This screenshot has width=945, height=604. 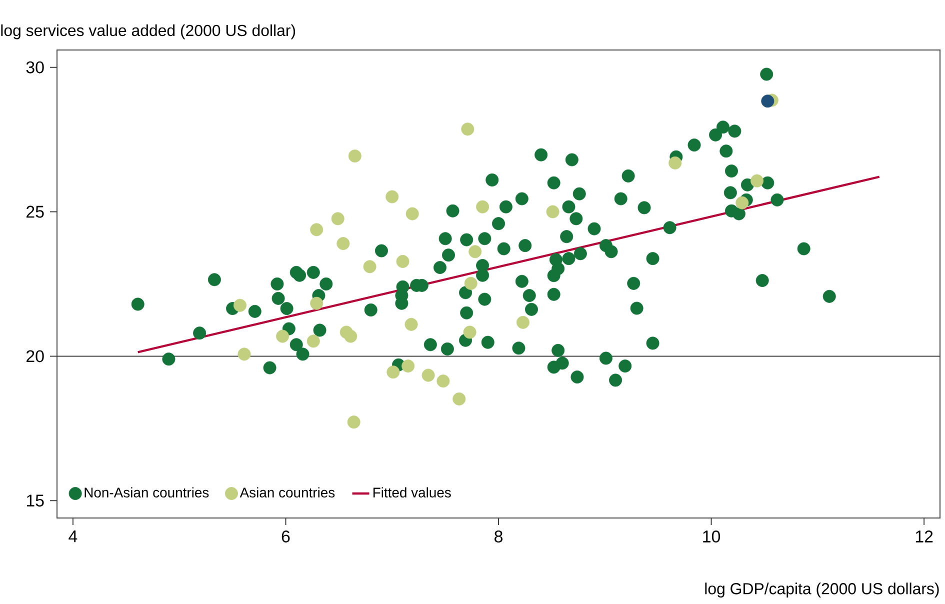 What do you see at coordinates (822, 590) in the screenshot?
I see `x-axis-title: log GDP/capita (2000 US dollars)` at bounding box center [822, 590].